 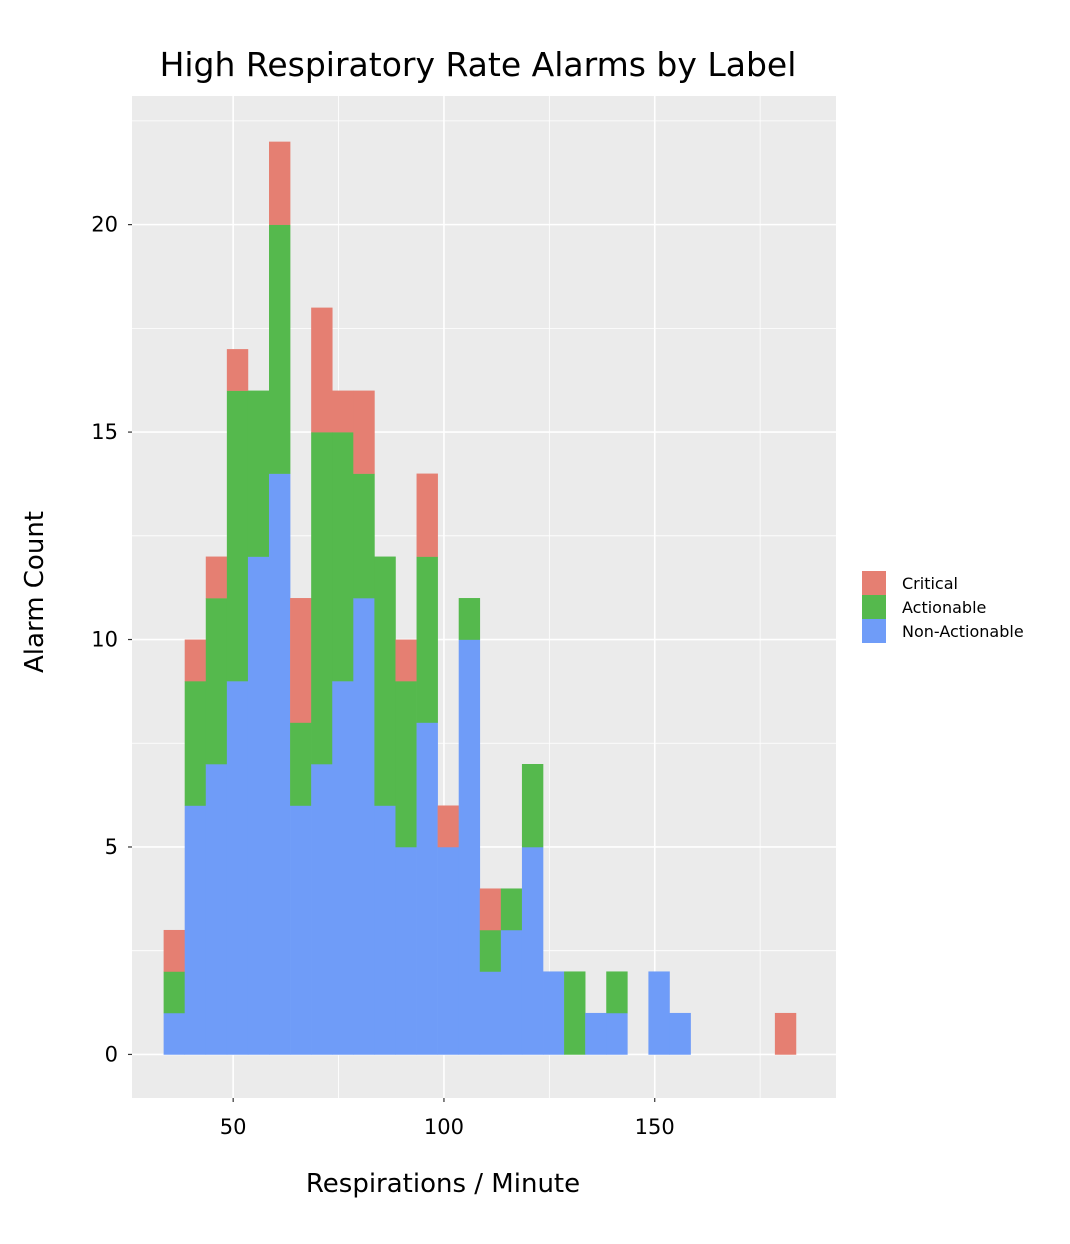 I want to click on x-tick-label: 100, so click(x=444, y=1127).